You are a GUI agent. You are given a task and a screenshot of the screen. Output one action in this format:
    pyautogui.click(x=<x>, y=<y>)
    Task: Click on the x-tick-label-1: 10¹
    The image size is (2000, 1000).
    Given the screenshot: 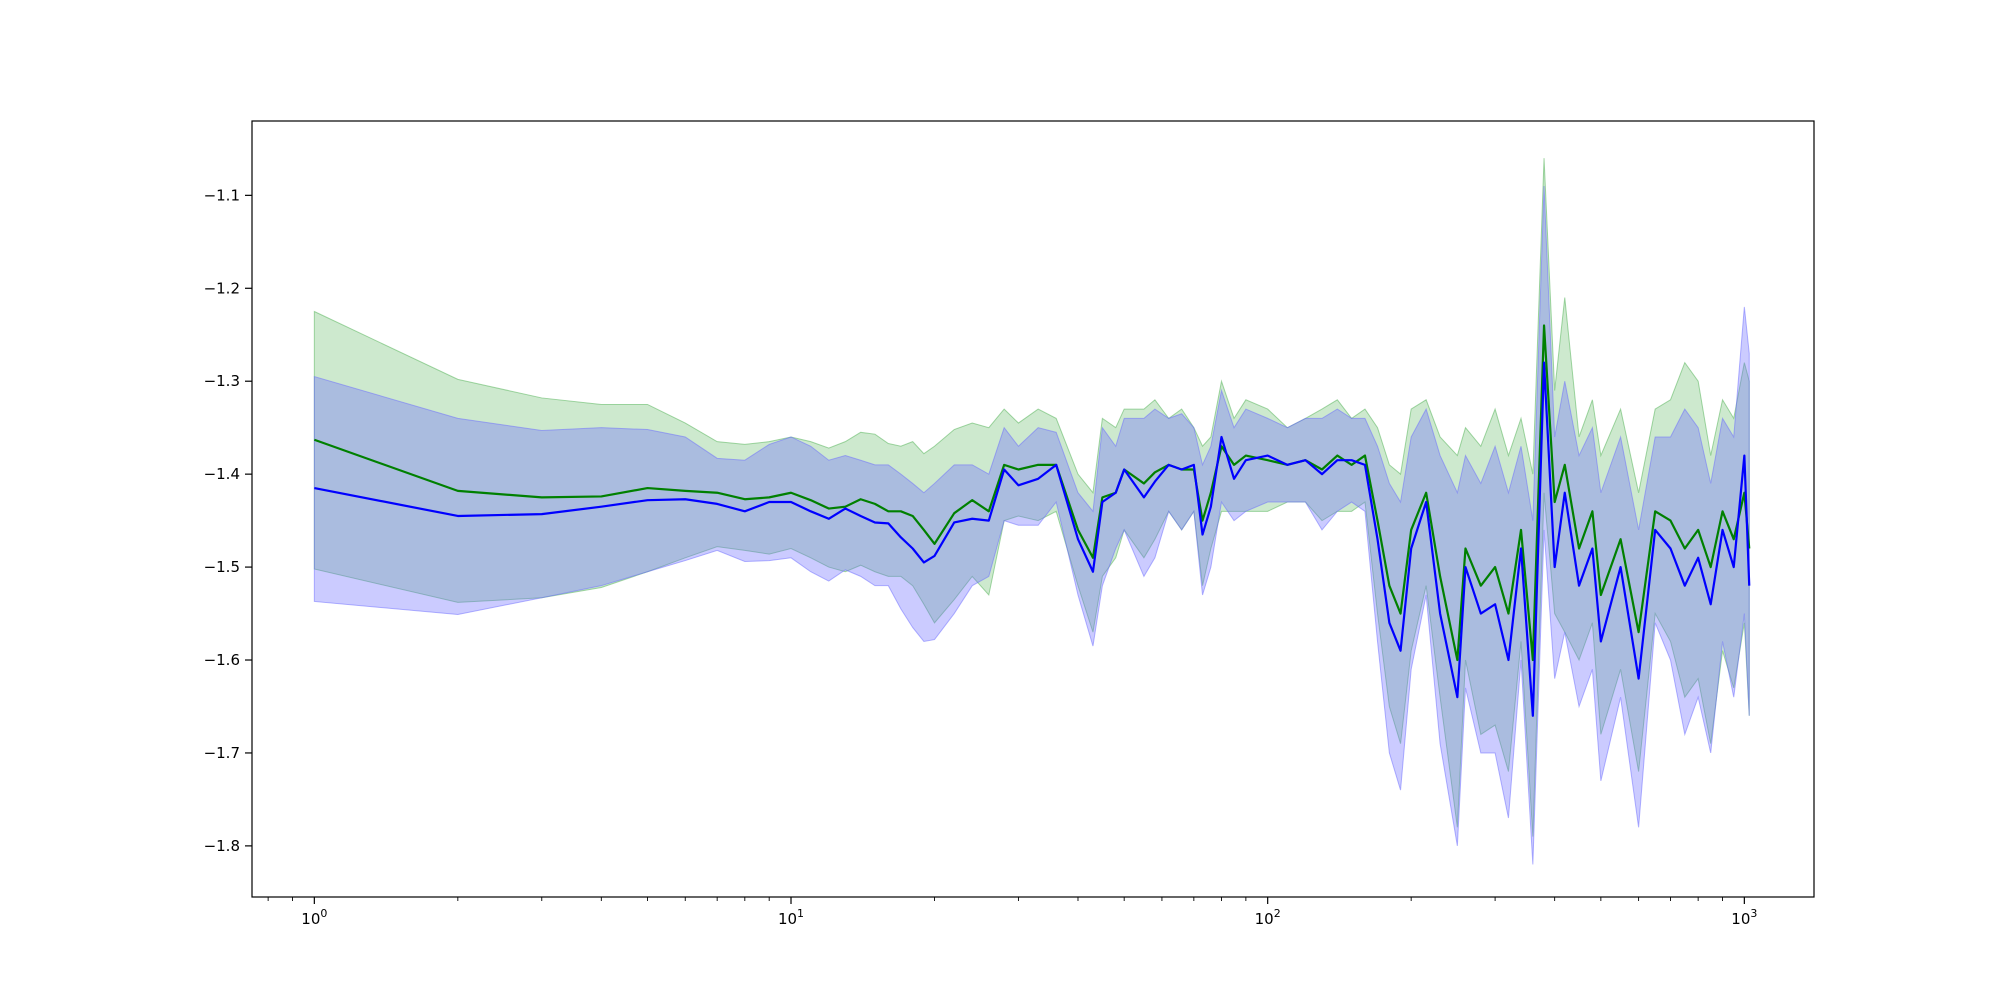 What is the action you would take?
    pyautogui.click(x=791, y=917)
    